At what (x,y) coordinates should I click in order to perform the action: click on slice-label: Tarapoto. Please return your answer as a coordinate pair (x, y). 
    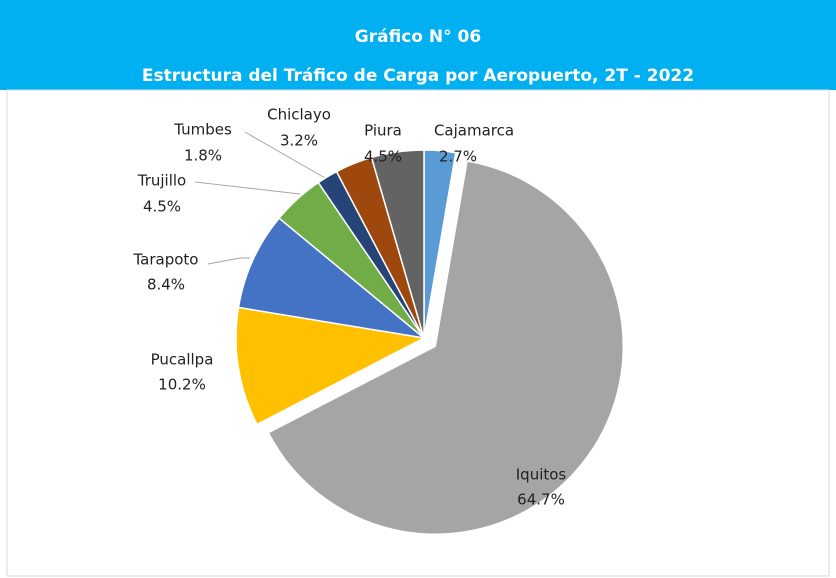
    Looking at the image, I should click on (166, 260).